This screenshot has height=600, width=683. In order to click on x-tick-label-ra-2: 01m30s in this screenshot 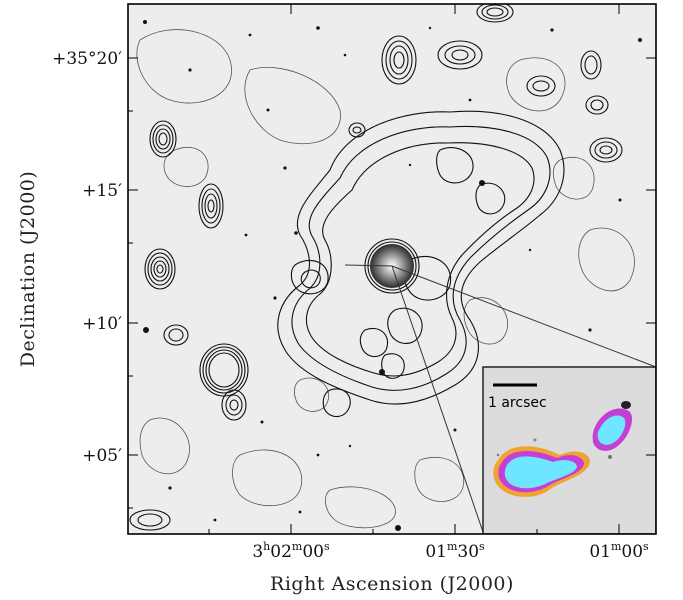, I will do `click(455, 551)`.